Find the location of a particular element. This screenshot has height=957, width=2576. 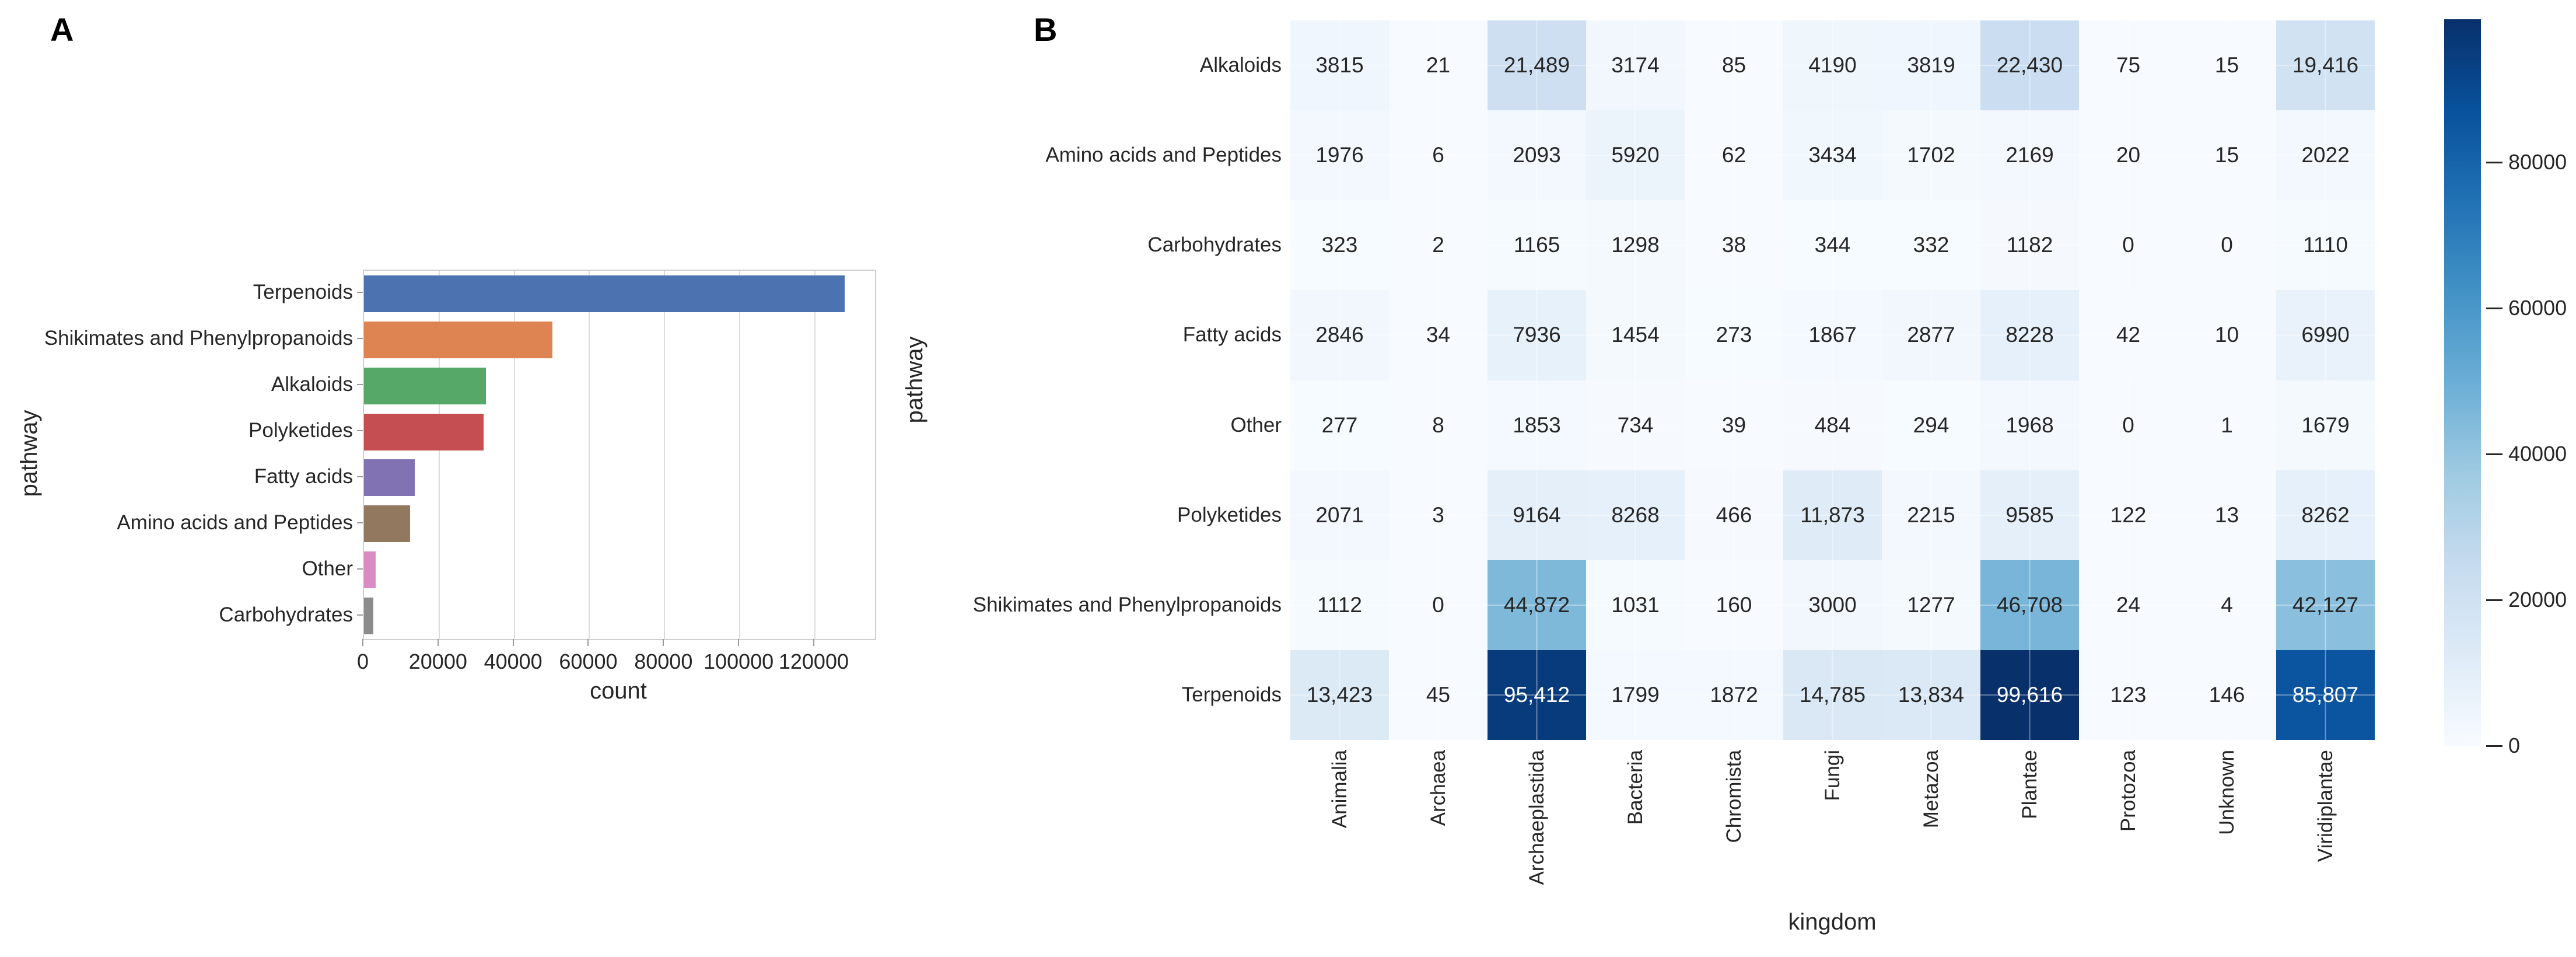

heatmap-cell: 323 is located at coordinates (1339, 245).